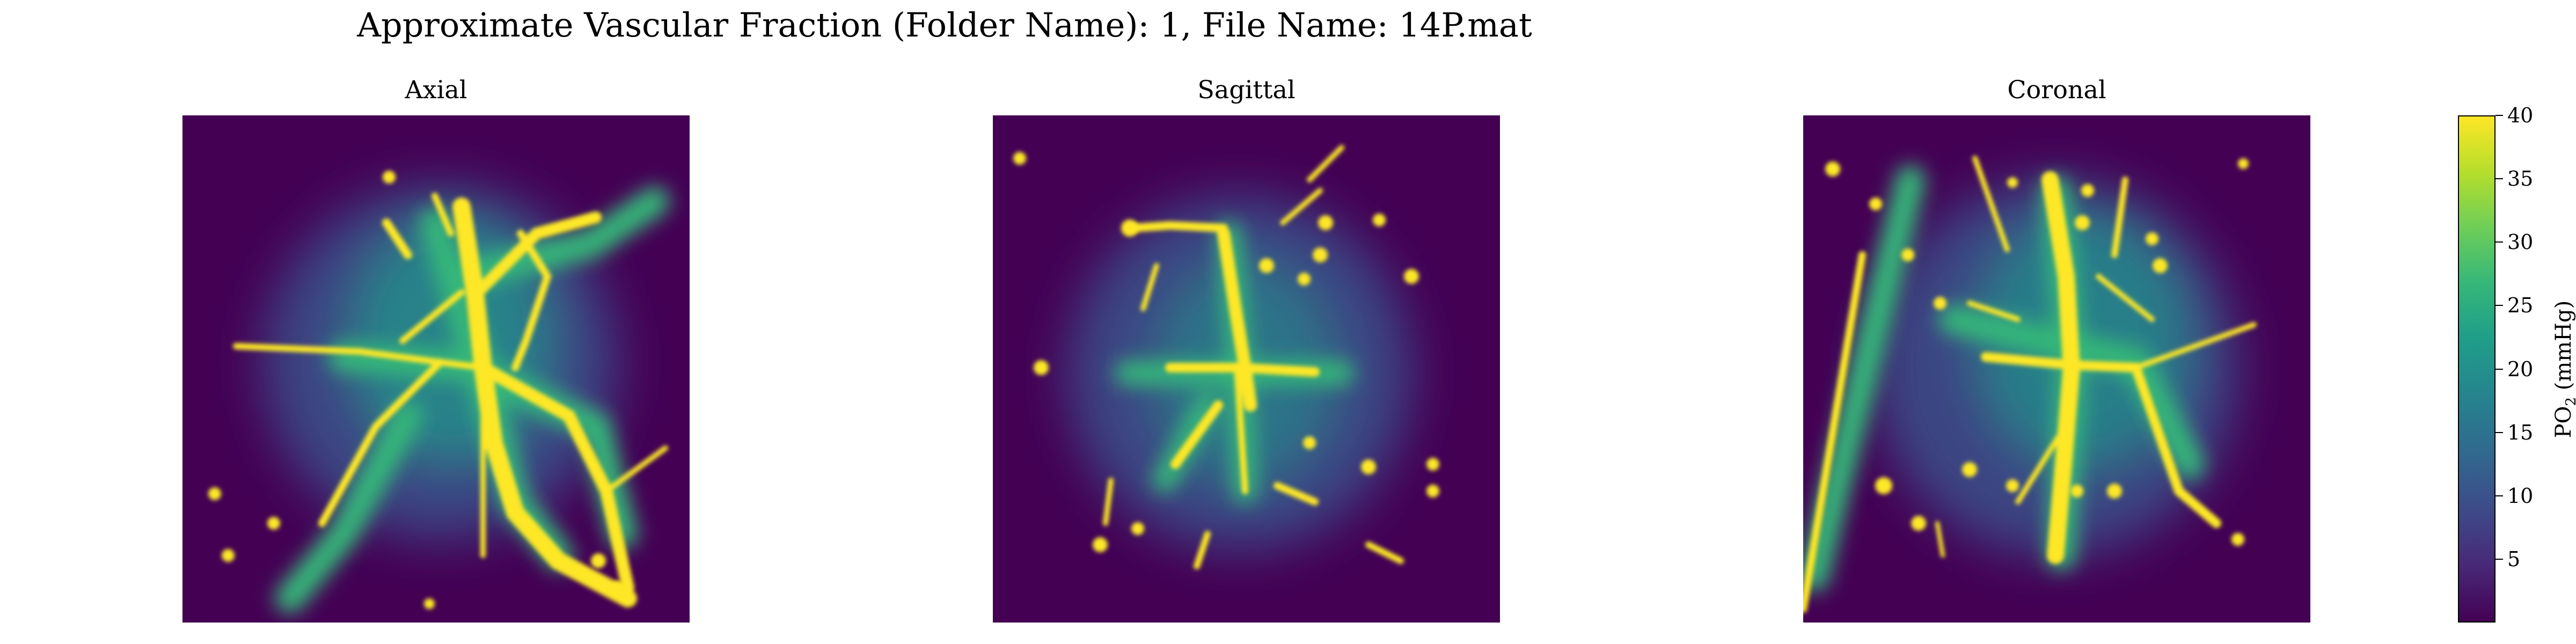 The width and height of the screenshot is (2576, 644). What do you see at coordinates (436, 89) in the screenshot?
I see `axial-panel-title: Axial` at bounding box center [436, 89].